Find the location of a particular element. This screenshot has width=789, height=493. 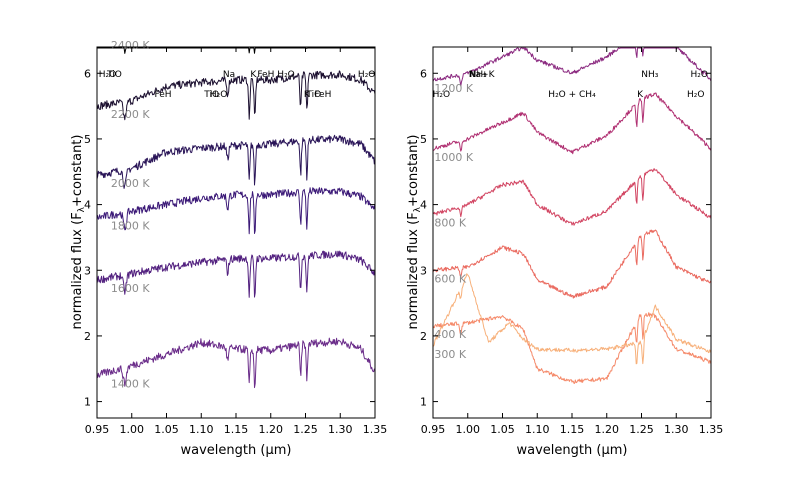

spectrum-line-400-k is located at coordinates (572, 348).